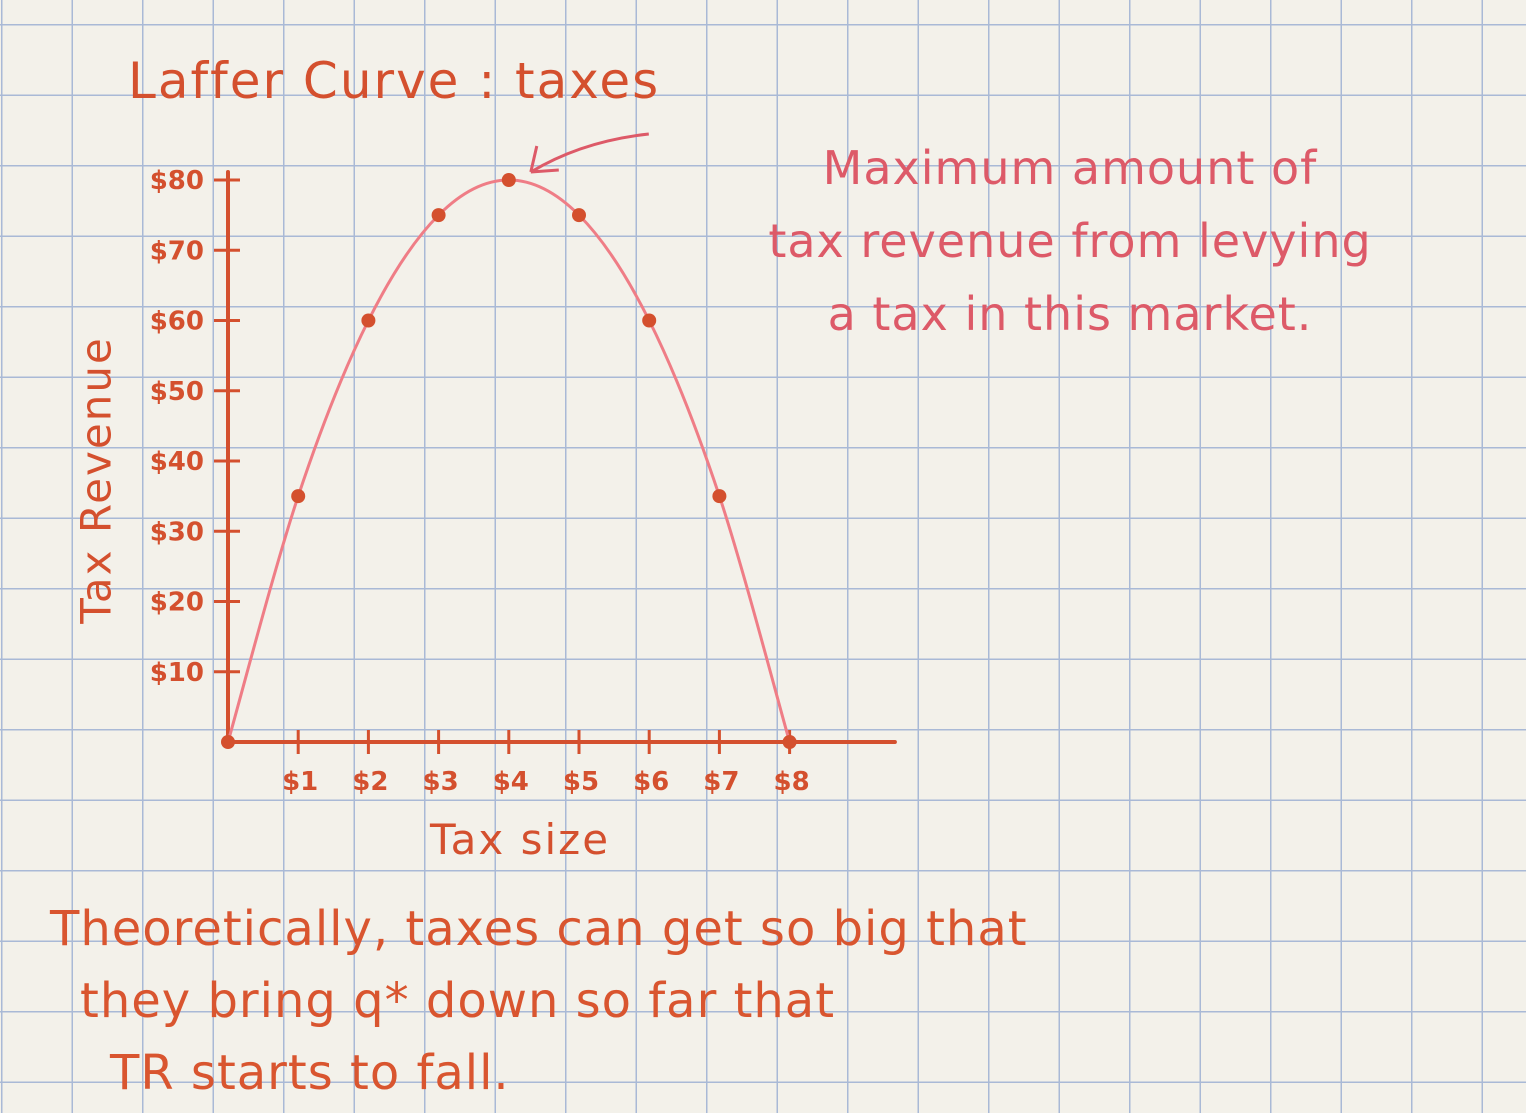 Image resolution: width=1526 pixels, height=1113 pixels. Describe the element at coordinates (458, 1001) in the screenshot. I see `note-line: they bring q* down so far that` at that location.